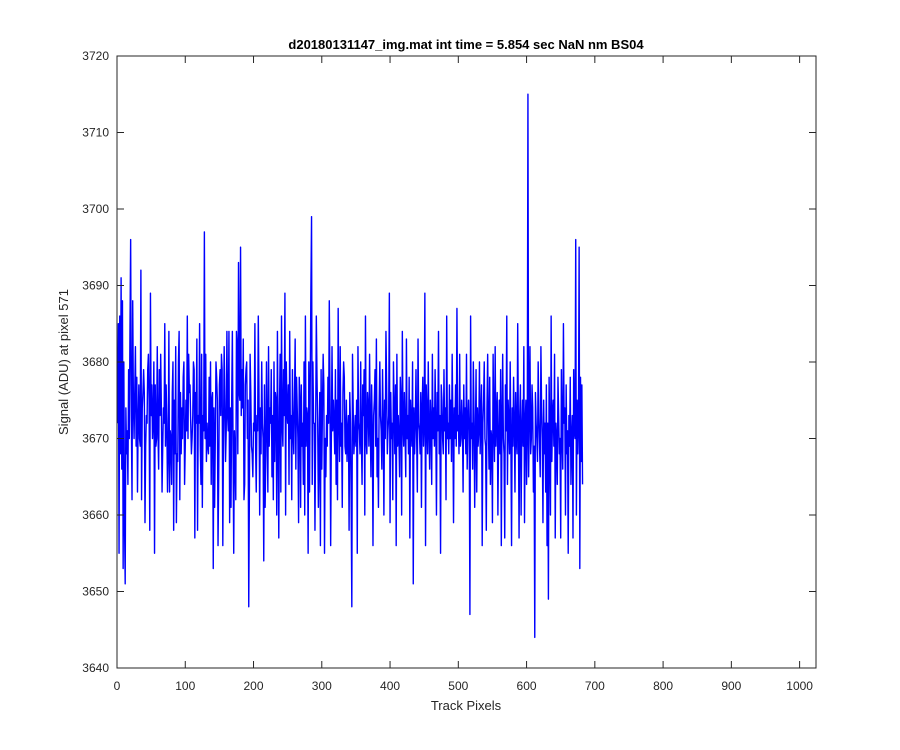 This screenshot has width=900, height=750. I want to click on y-tick-label: 3670, so click(95, 439).